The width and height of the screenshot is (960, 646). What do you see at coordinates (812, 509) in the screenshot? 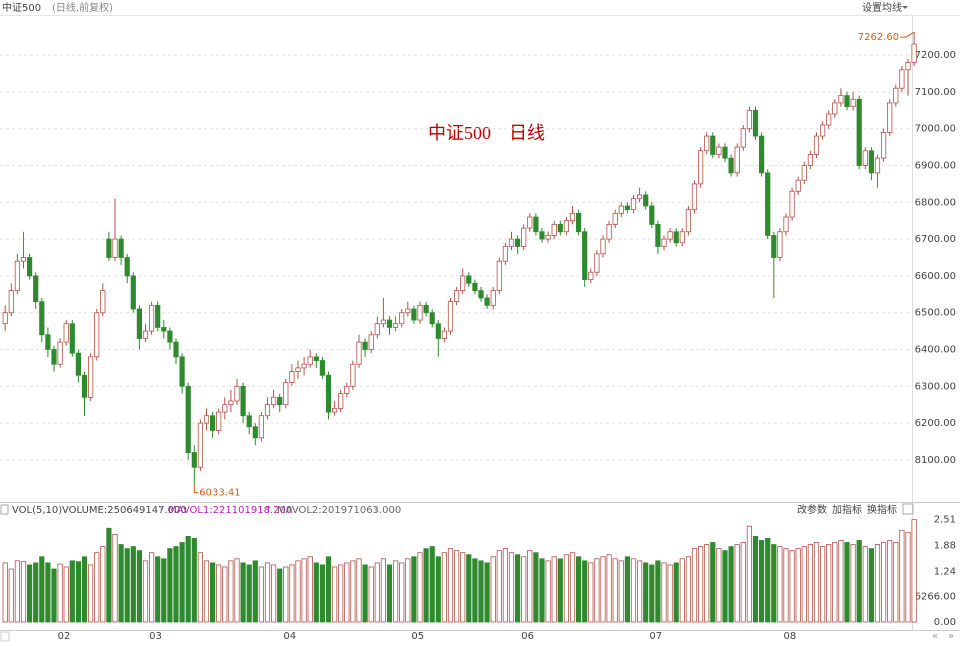
I see `tool-button: 改参数` at bounding box center [812, 509].